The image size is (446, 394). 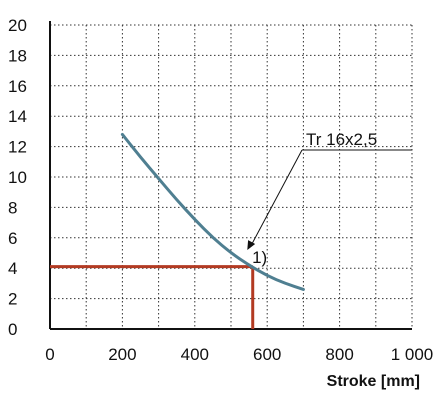 What do you see at coordinates (152, 297) in the screenshot?
I see `reference-lines` at bounding box center [152, 297].